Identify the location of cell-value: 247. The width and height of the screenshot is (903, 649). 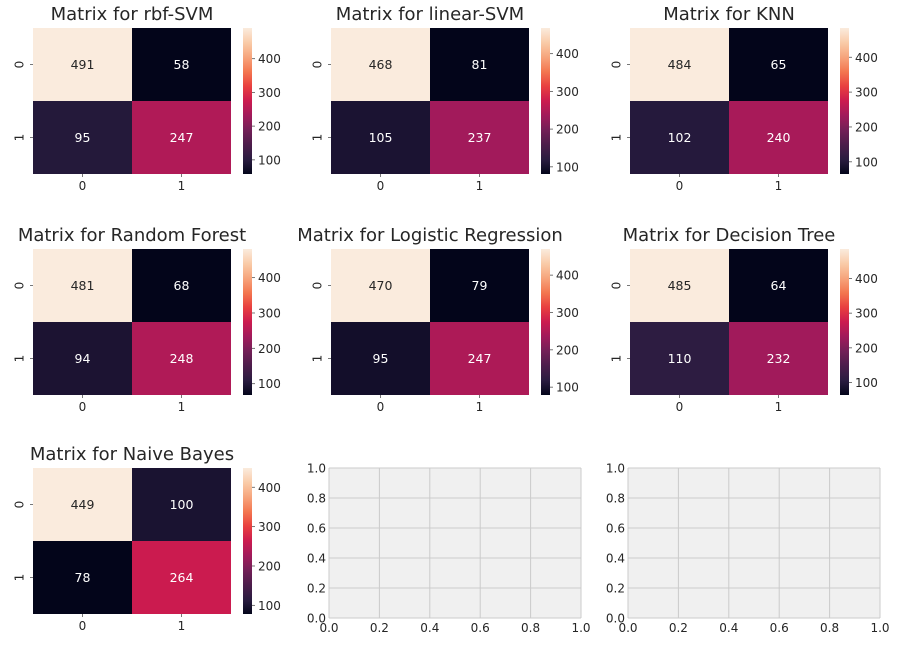
(182, 137).